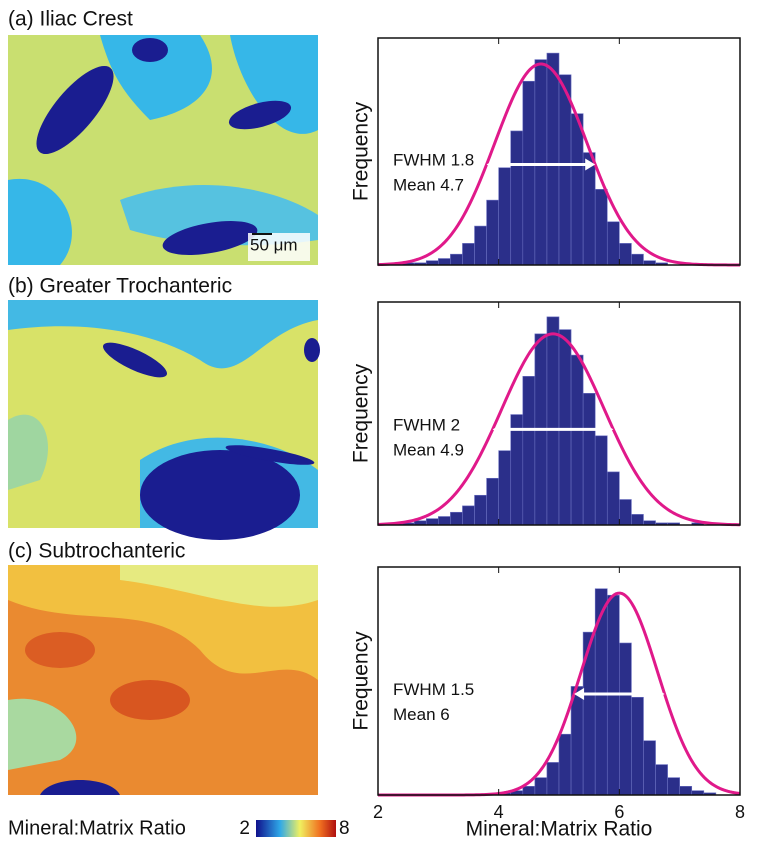  I want to click on fwhm-label: FWHM 2, so click(426, 425).